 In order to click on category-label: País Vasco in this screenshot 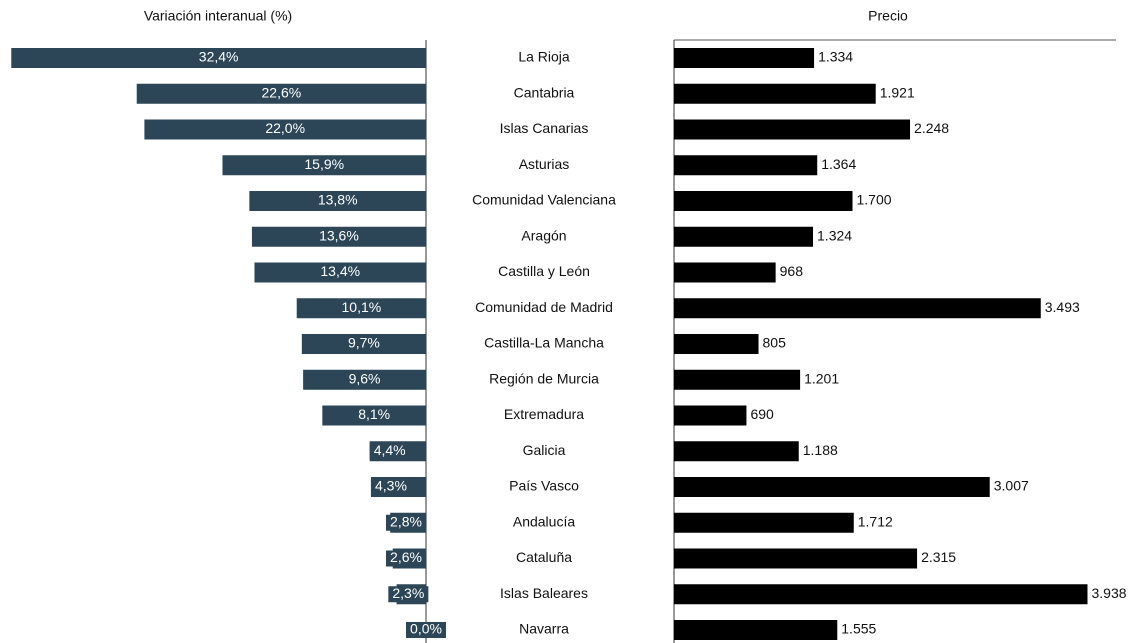, I will do `click(544, 486)`.